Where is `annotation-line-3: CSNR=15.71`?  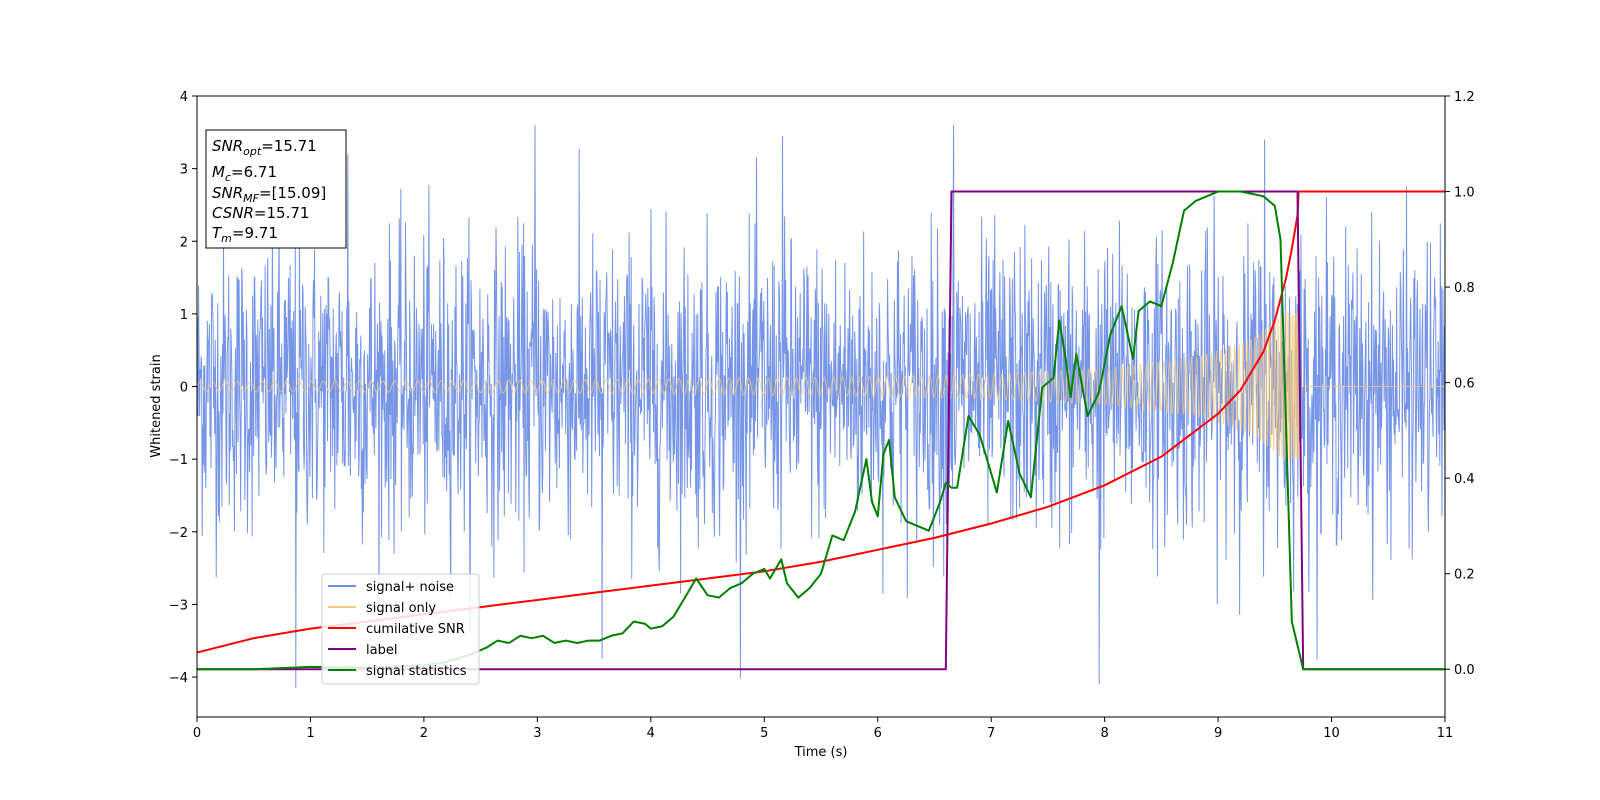 annotation-line-3: CSNR=15.71 is located at coordinates (260, 213).